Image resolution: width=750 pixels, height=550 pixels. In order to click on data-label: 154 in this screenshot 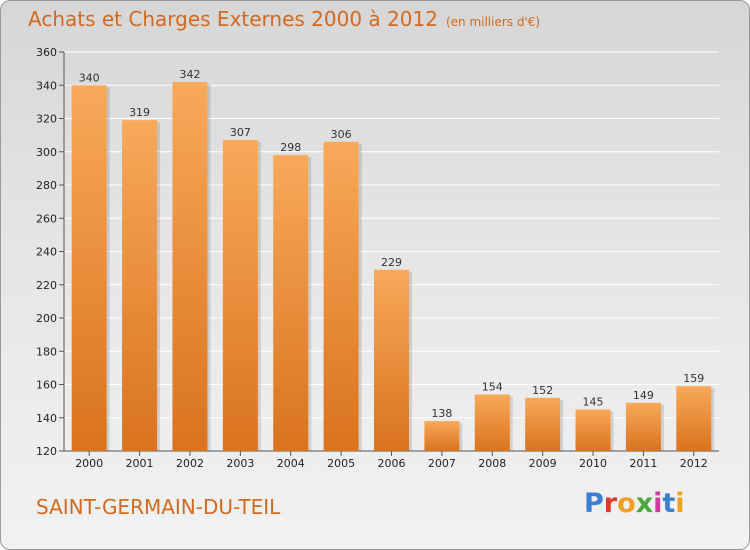, I will do `click(492, 386)`.